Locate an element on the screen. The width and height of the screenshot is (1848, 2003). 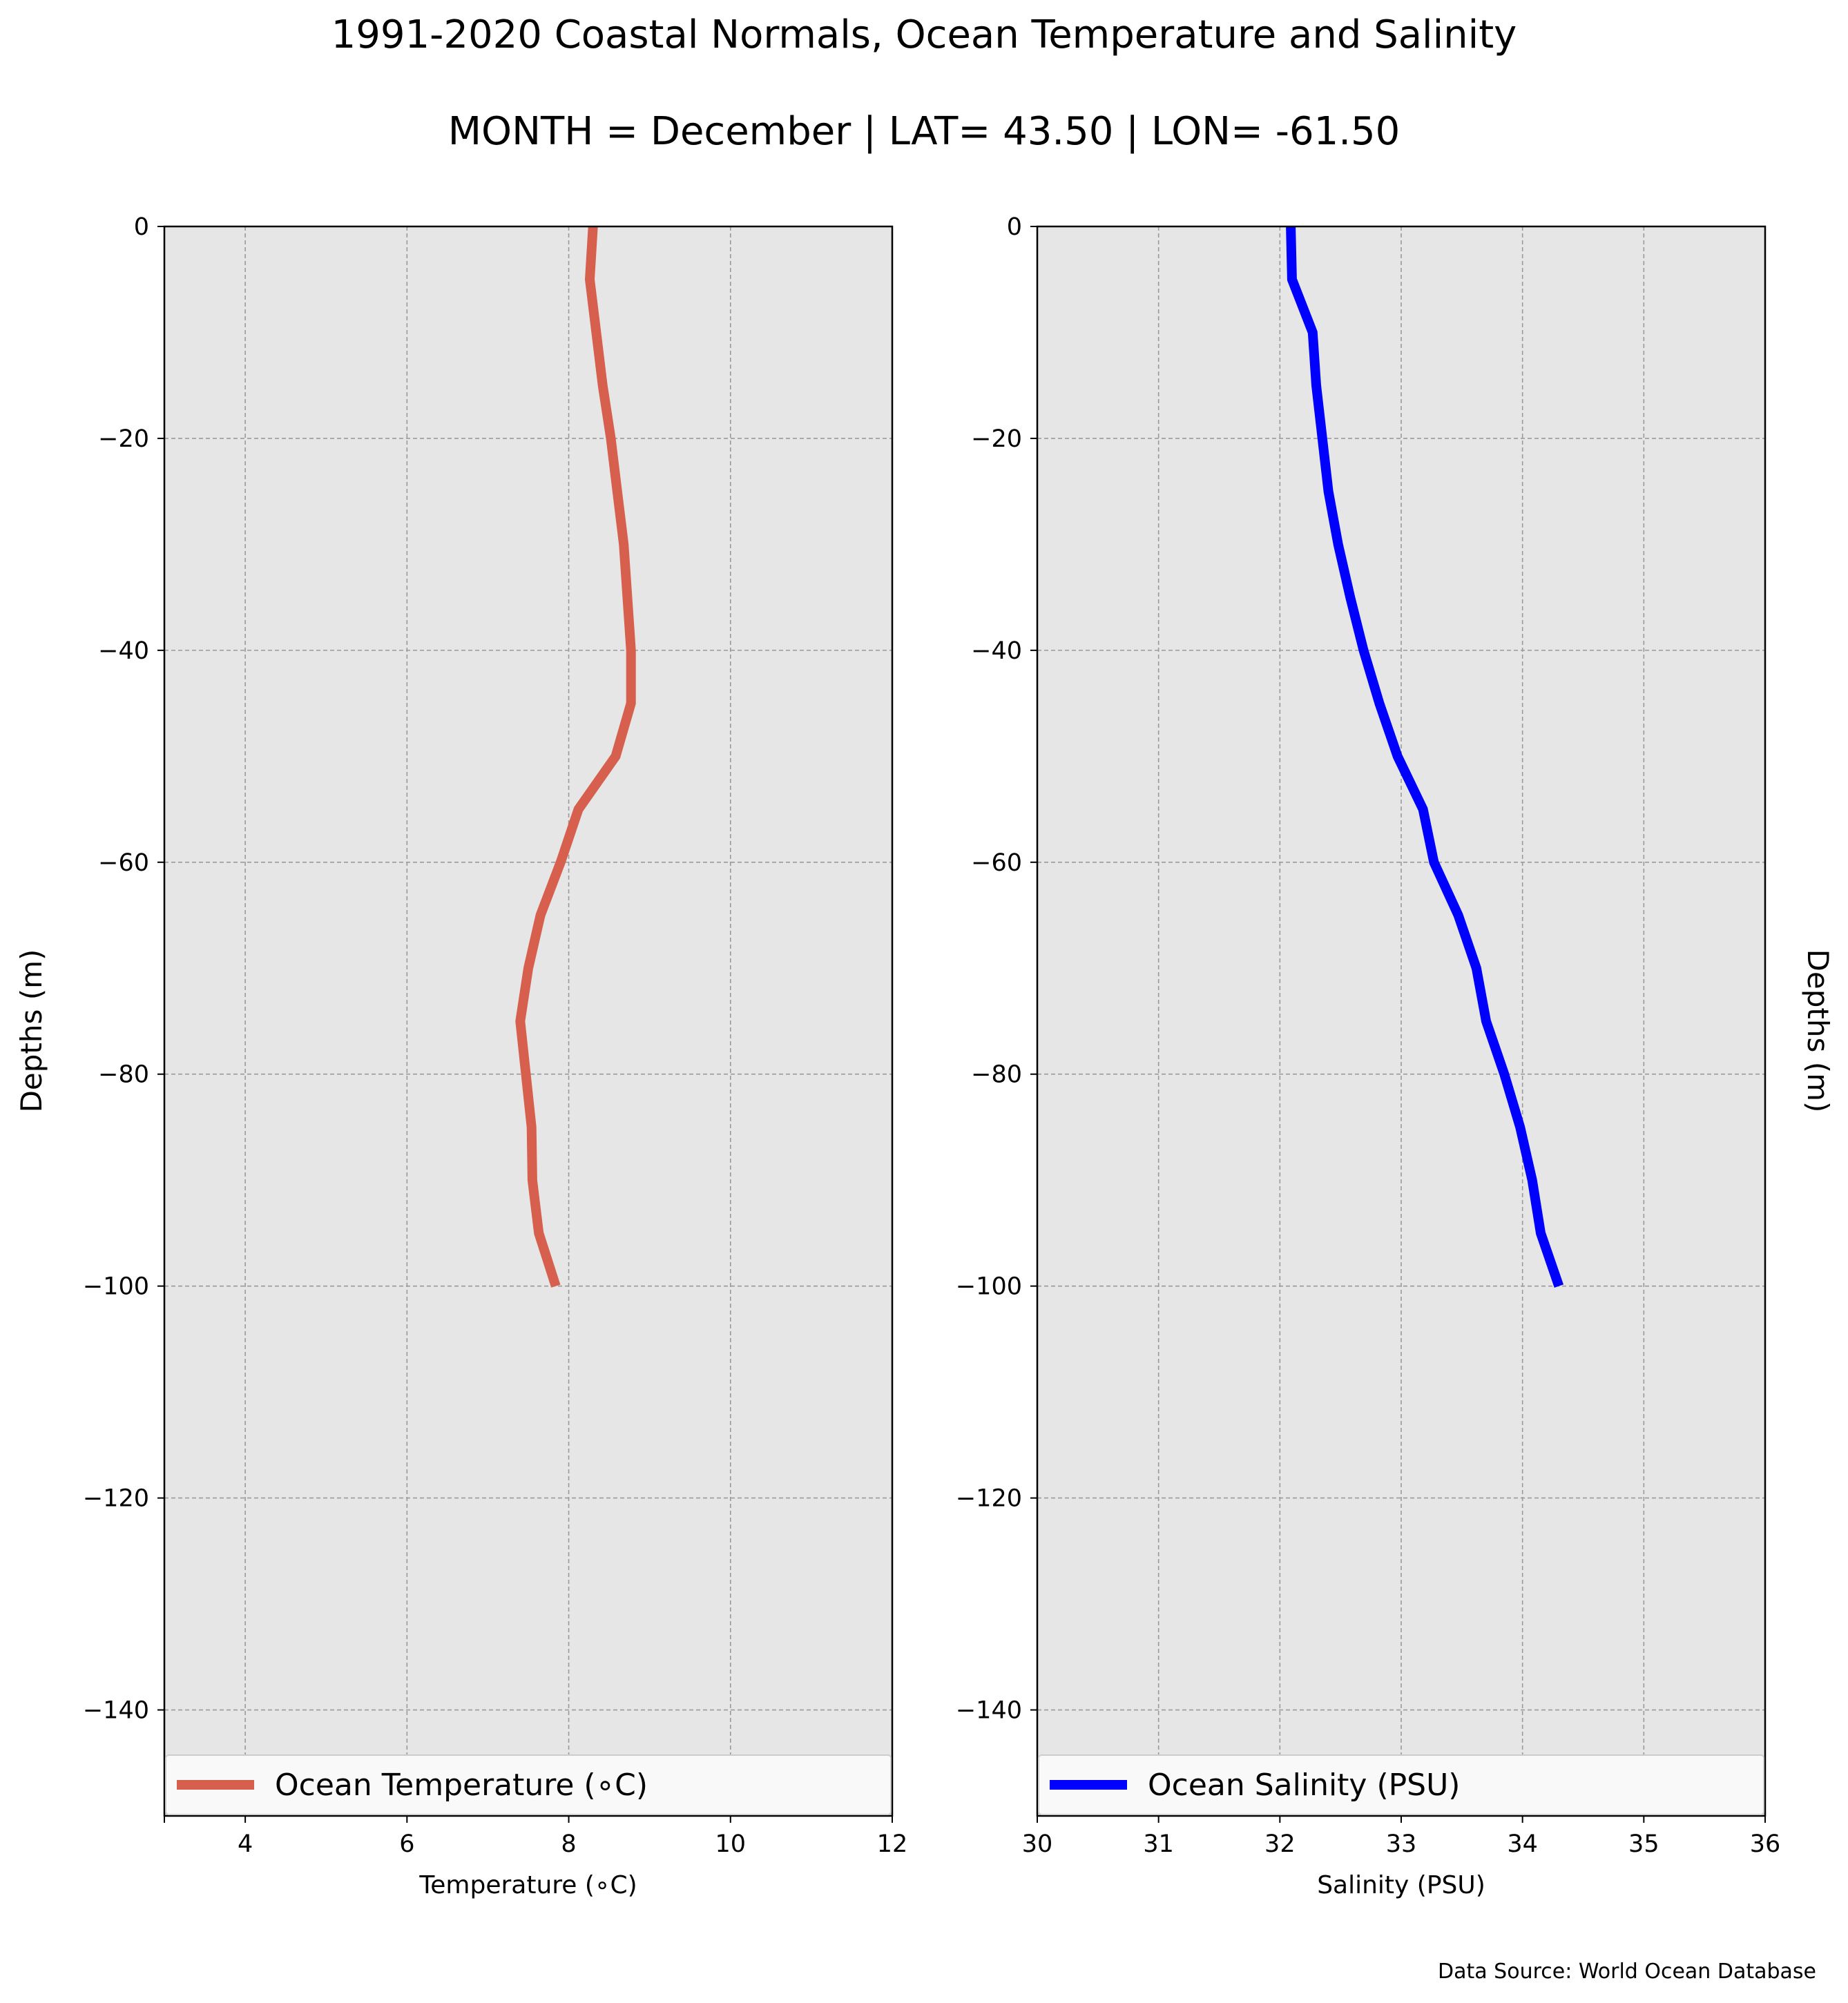
salinity-legend-box is located at coordinates (1401, 1784).